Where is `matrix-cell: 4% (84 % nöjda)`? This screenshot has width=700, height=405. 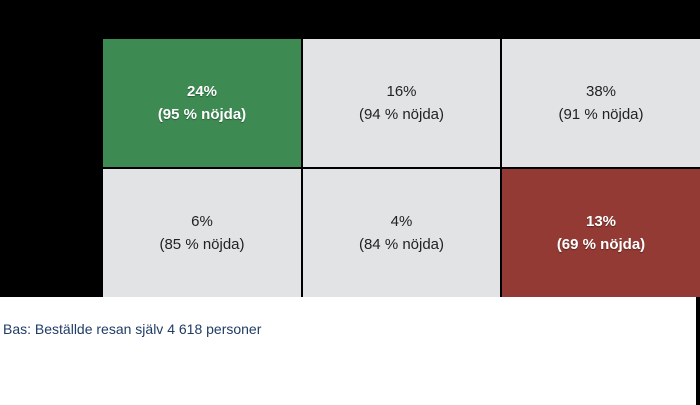
matrix-cell: 4% (84 % nöjda) is located at coordinates (401, 233).